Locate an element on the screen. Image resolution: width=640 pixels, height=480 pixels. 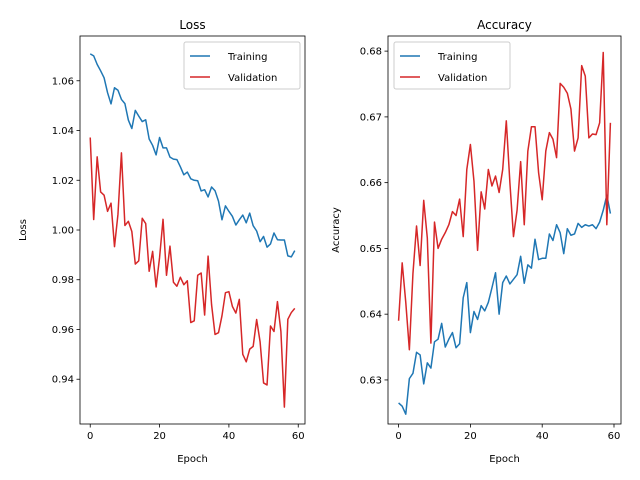
loss-legend-validation-label: Validation is located at coordinates (252, 78).